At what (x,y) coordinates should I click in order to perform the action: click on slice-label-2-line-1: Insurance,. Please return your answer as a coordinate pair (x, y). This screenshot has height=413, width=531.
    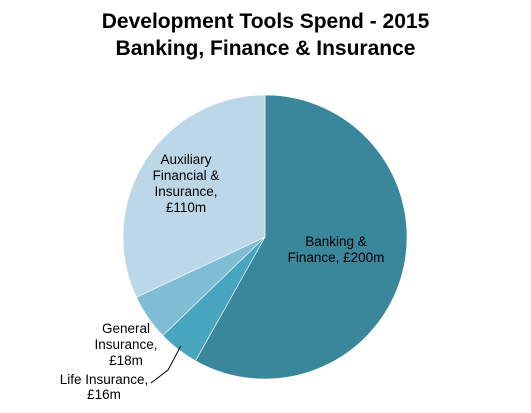
    Looking at the image, I should click on (125, 344).